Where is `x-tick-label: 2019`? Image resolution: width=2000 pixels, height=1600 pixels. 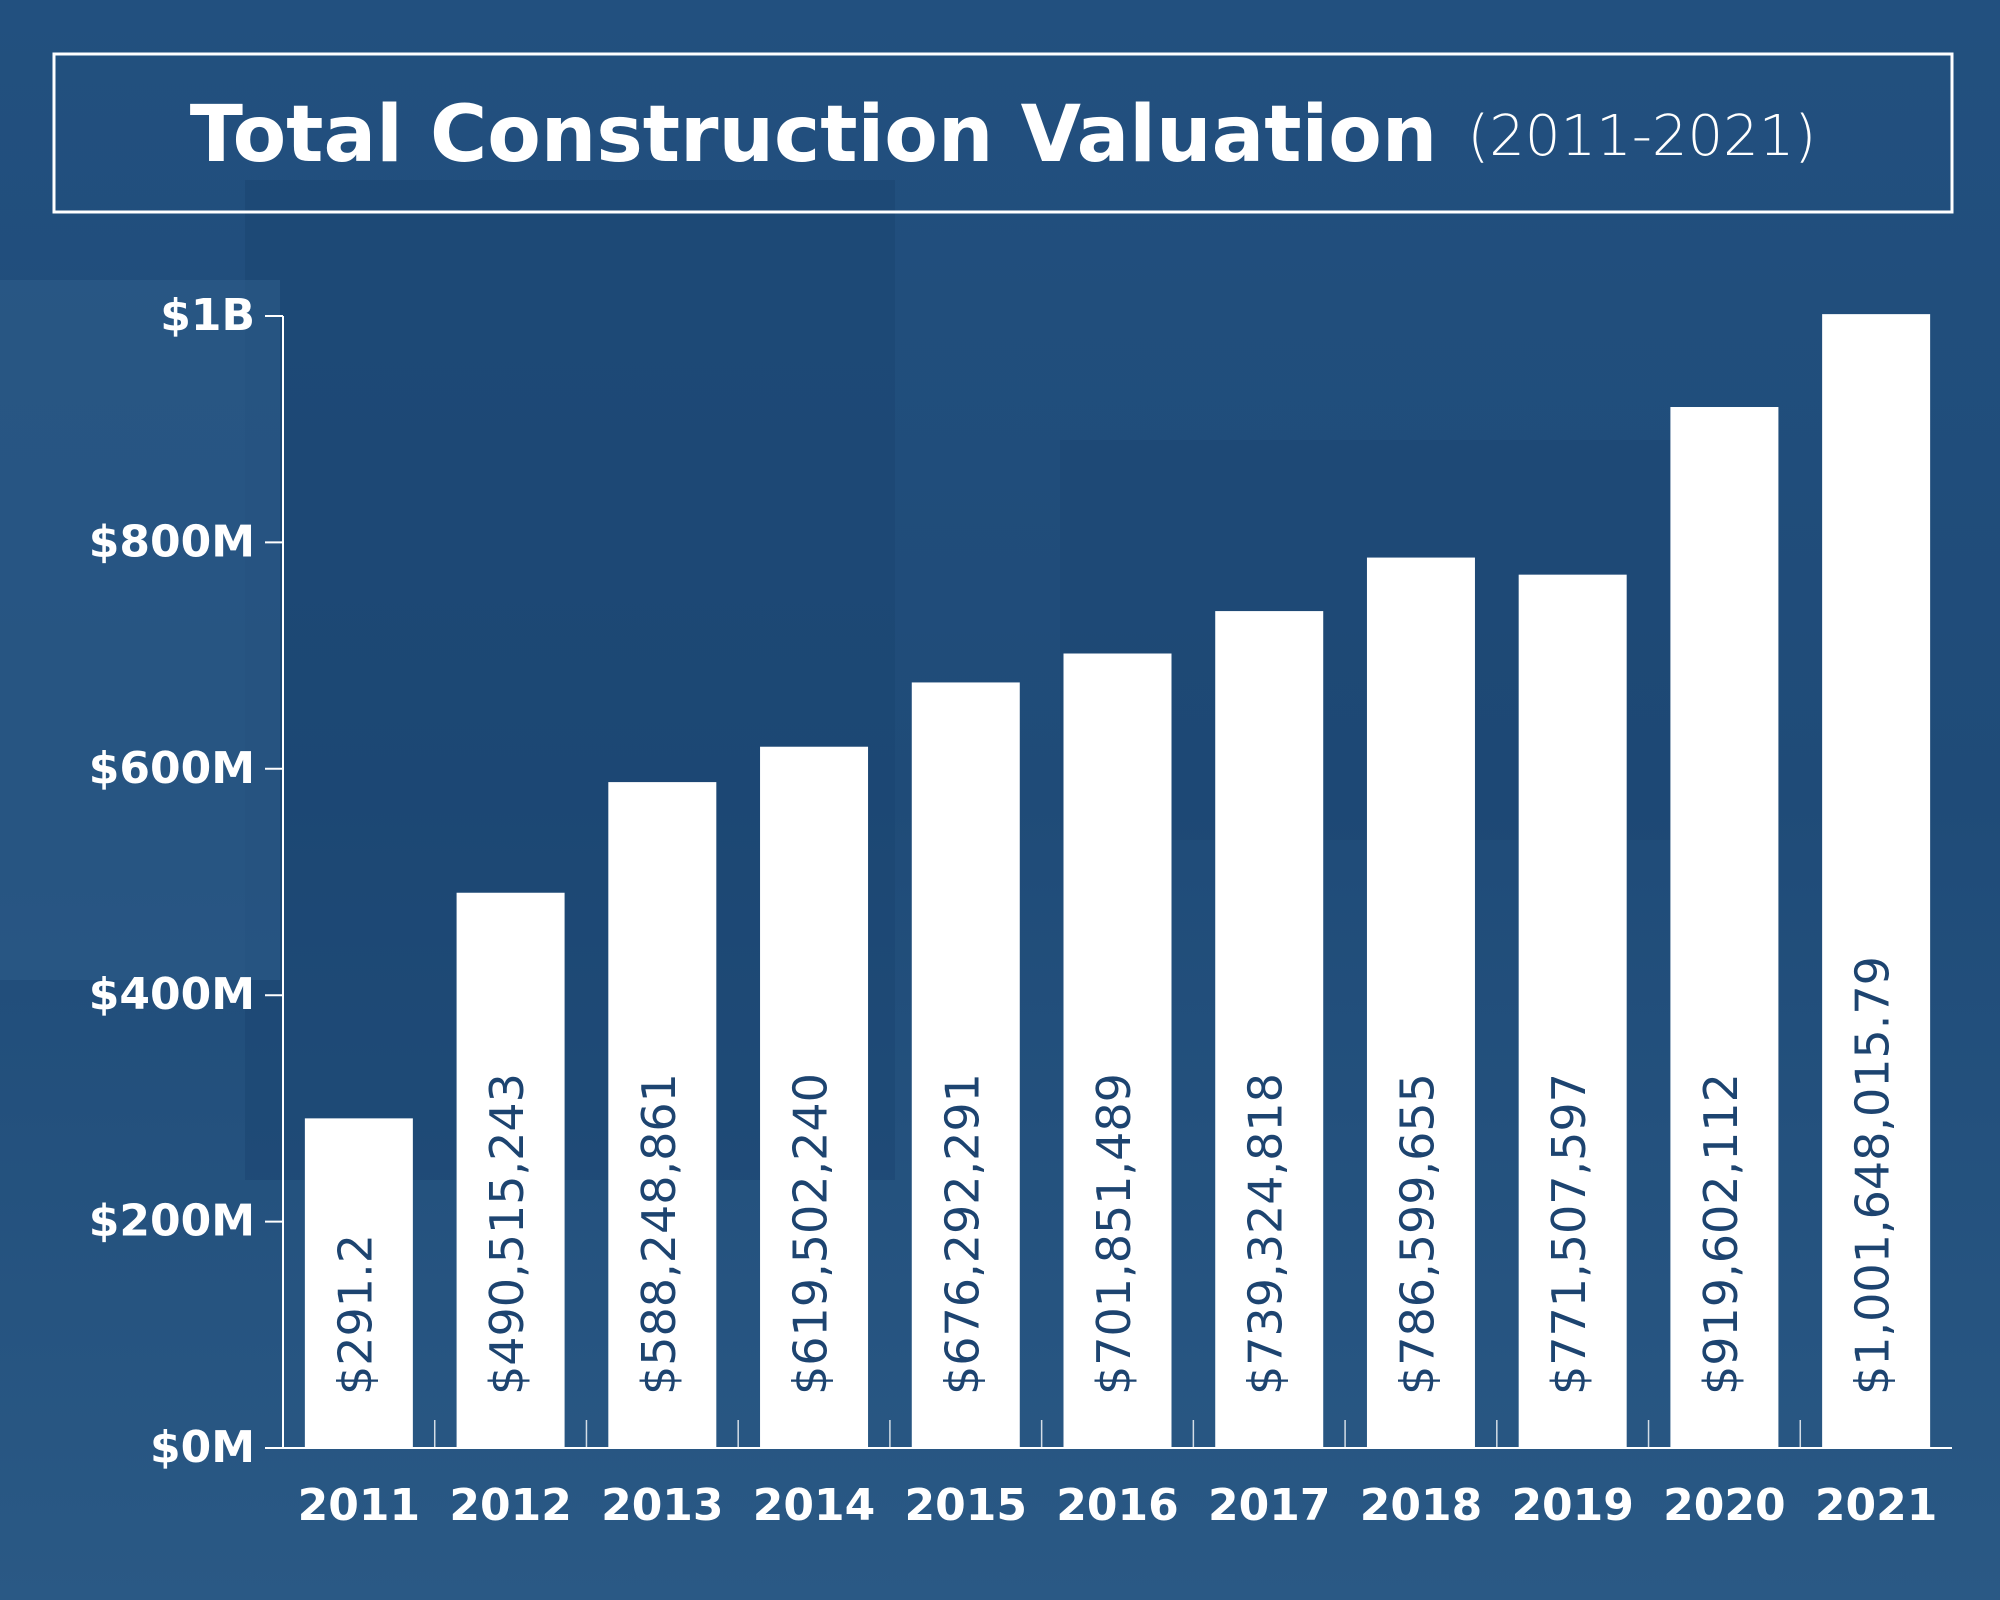
x-tick-label: 2019 is located at coordinates (1572, 1505).